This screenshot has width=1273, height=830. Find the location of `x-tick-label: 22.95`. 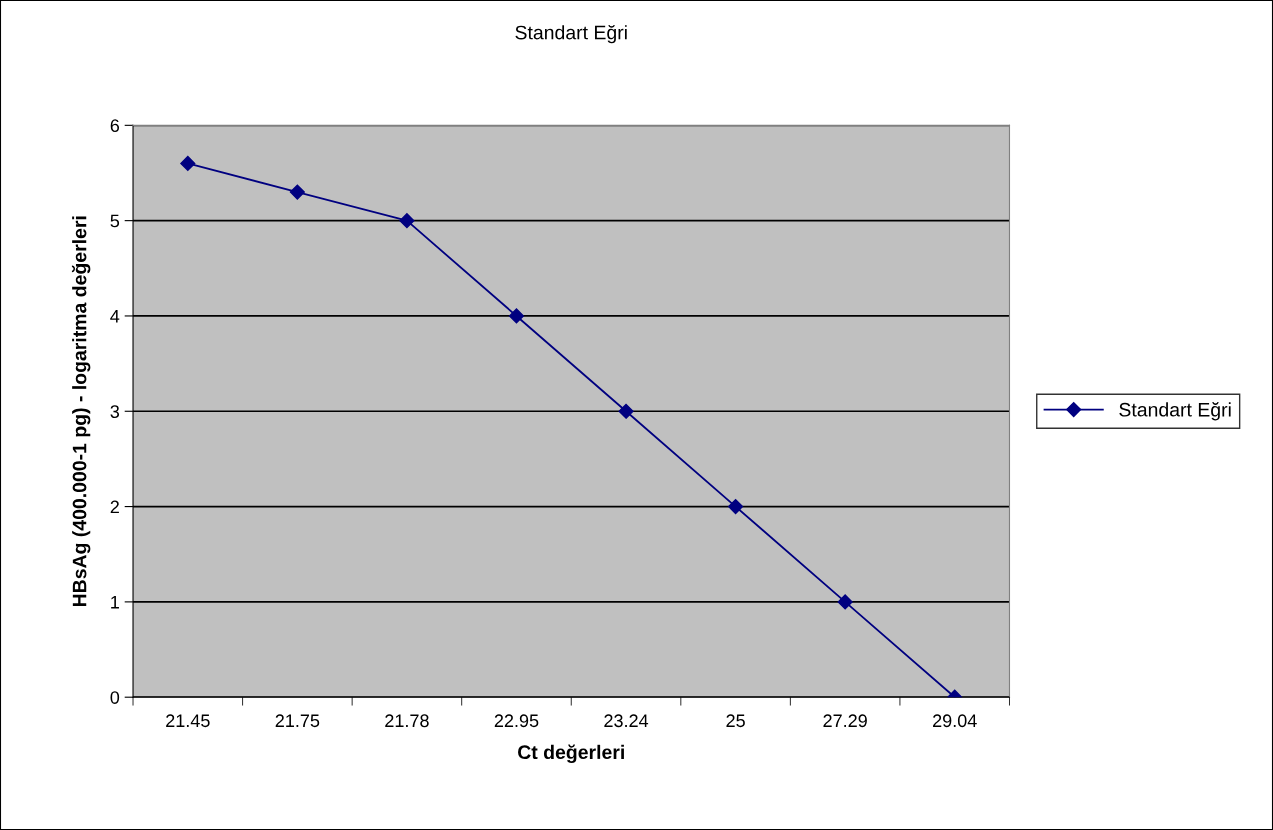

x-tick-label: 22.95 is located at coordinates (516, 721).